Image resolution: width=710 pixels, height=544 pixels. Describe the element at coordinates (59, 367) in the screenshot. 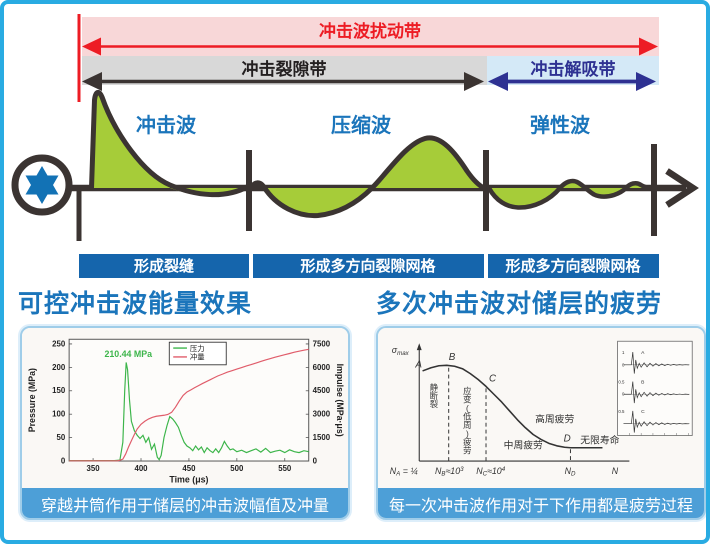

I see `svg-text: 200` at that location.